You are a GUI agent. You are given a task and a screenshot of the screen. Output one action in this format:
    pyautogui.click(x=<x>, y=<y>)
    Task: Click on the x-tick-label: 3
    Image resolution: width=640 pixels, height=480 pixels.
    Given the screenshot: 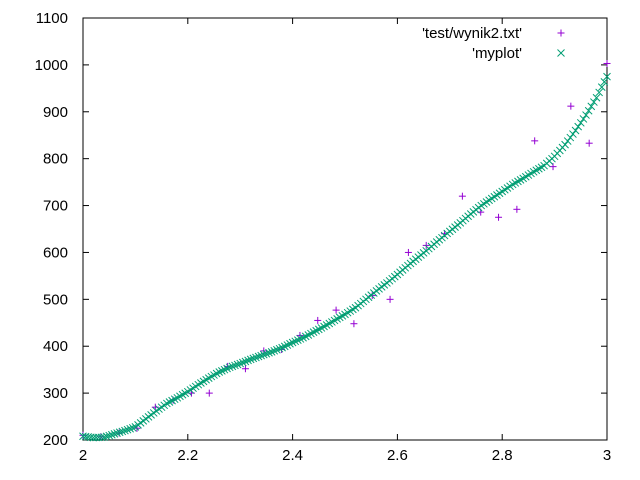 What is the action you would take?
    pyautogui.click(x=607, y=455)
    